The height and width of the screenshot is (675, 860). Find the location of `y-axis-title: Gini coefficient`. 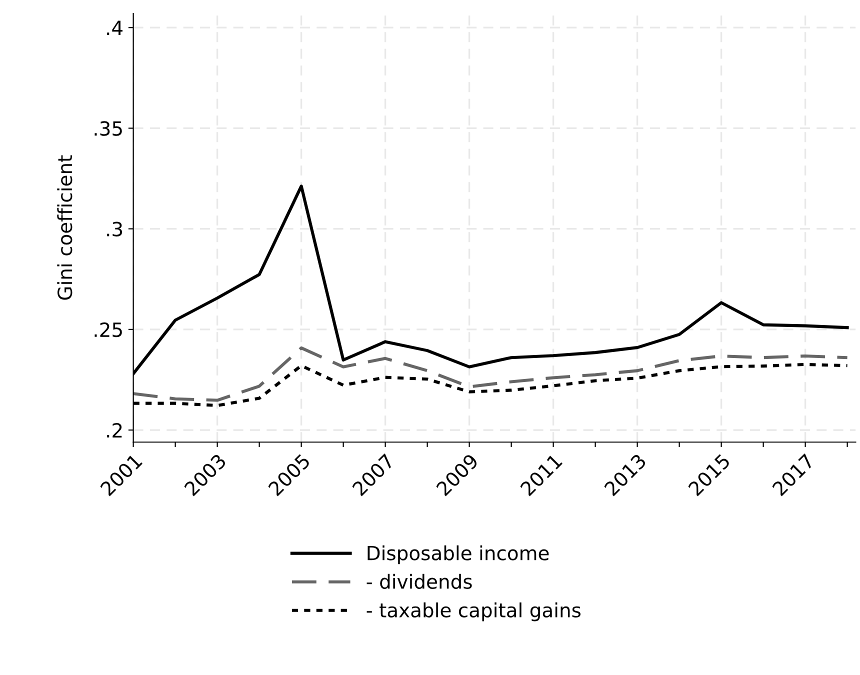

y-axis-title: Gini coefficient is located at coordinates (64, 227).